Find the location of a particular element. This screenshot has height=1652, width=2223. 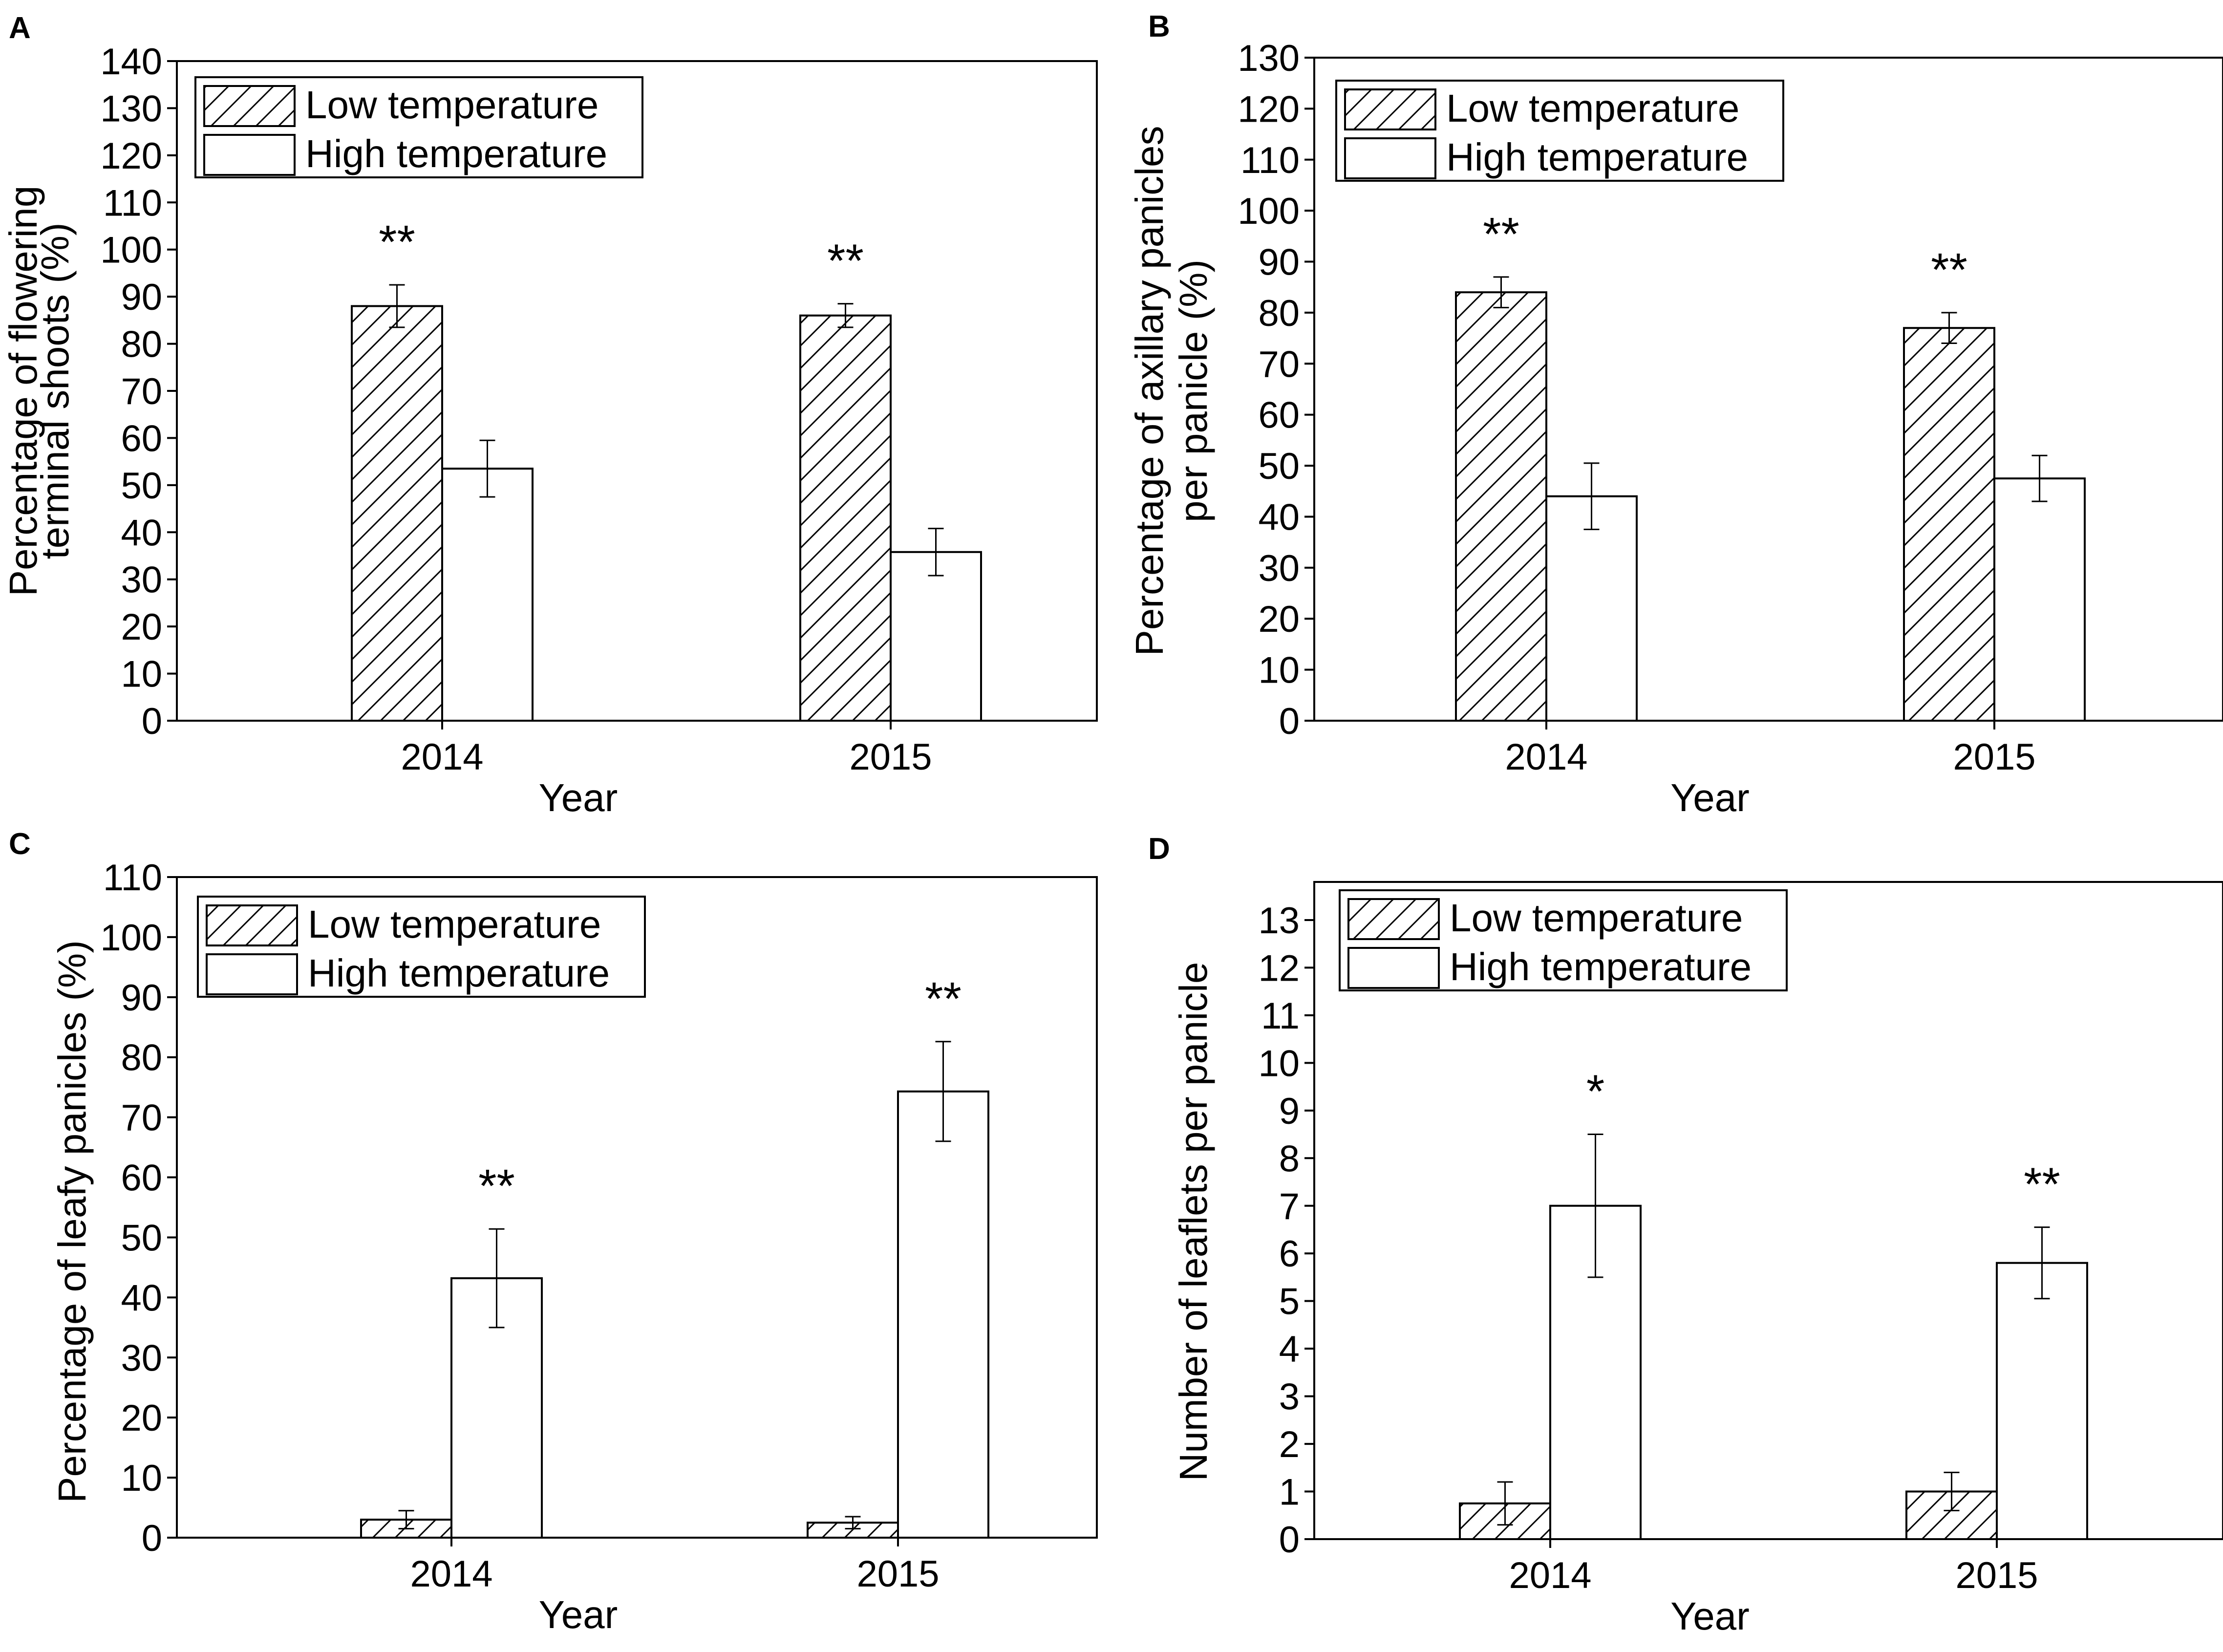

y-tick-label: 1 is located at coordinates (1289, 1492).